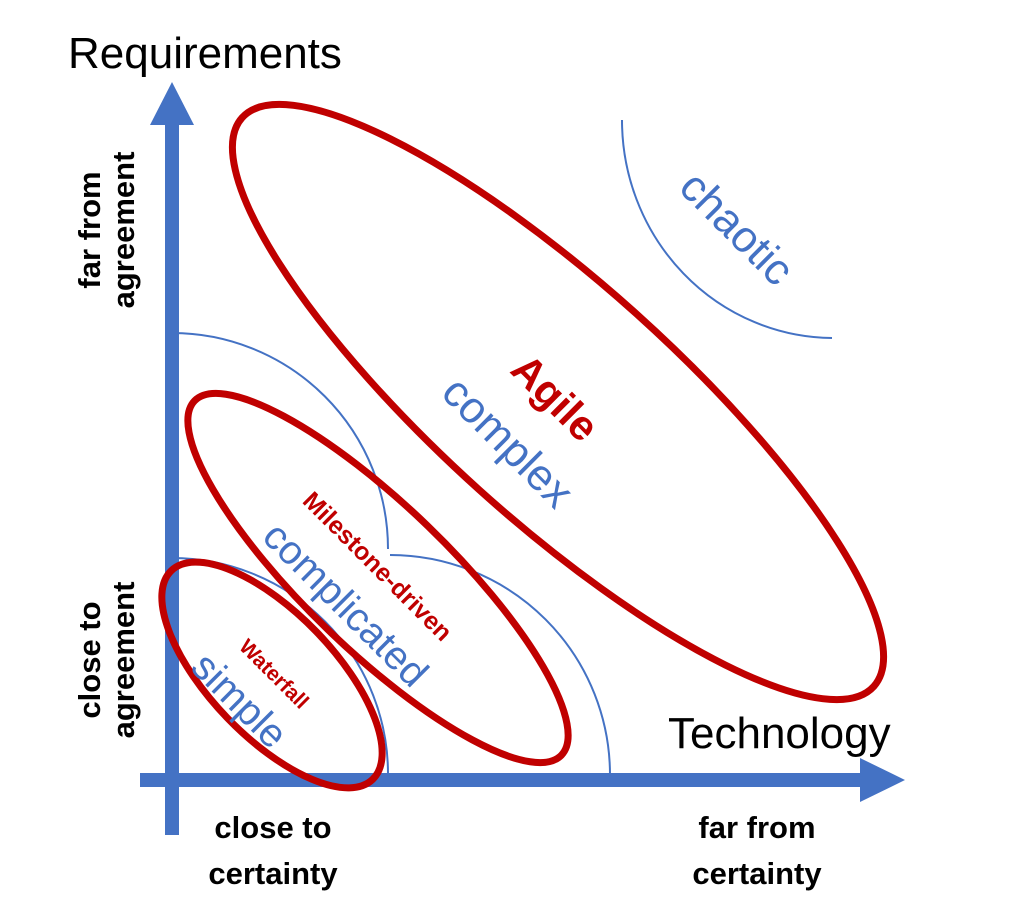 The width and height of the screenshot is (1024, 919). Describe the element at coordinates (779, 733) in the screenshot. I see `technology-axis-title: Technology` at that location.